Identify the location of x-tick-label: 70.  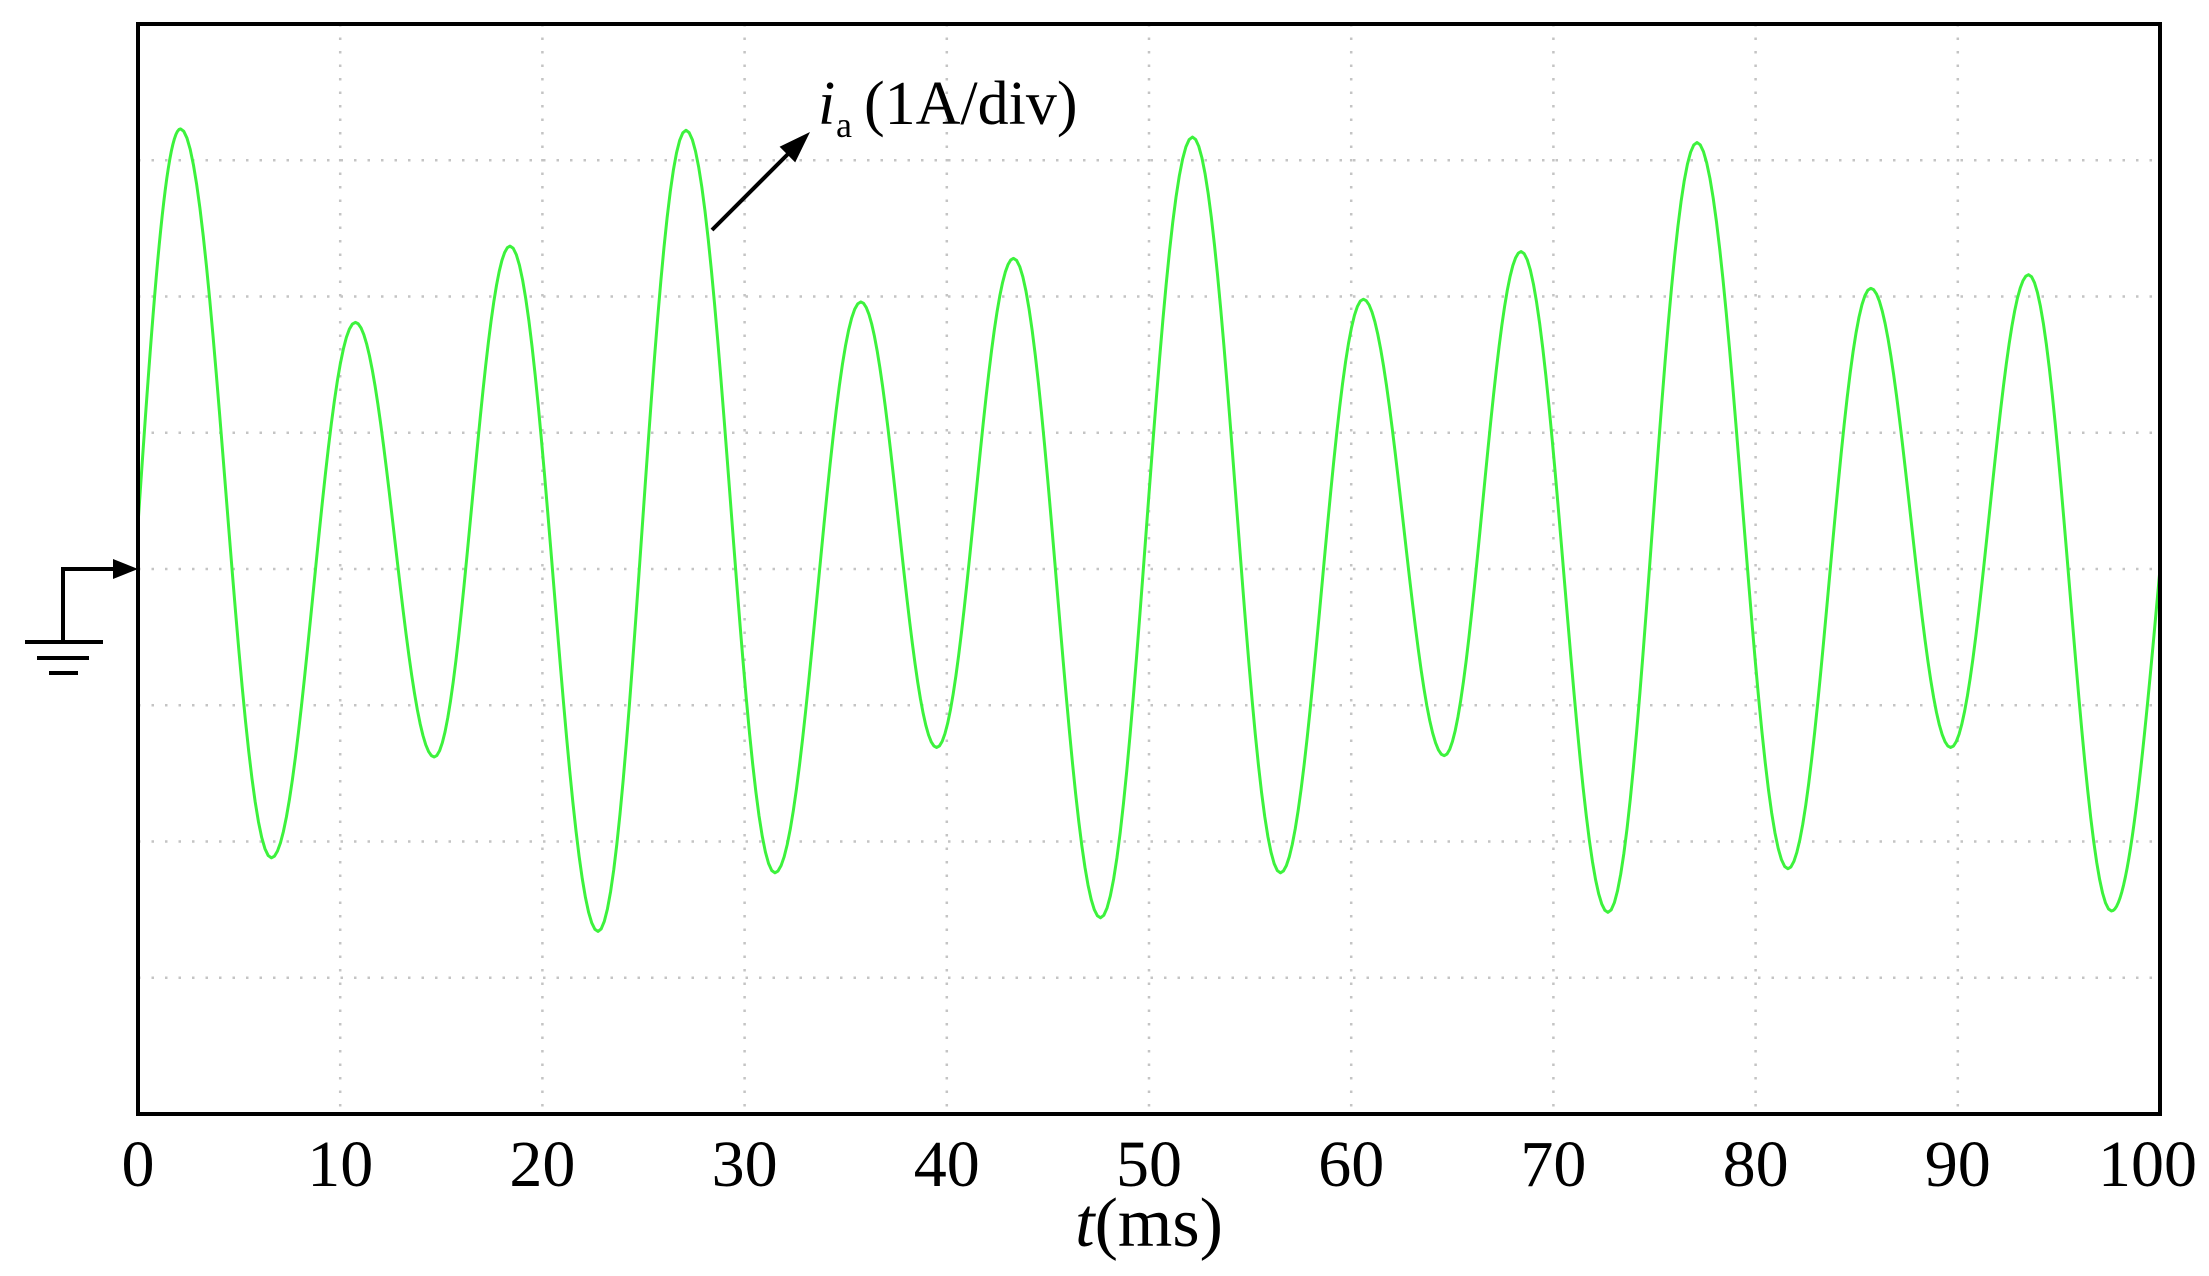
(1553, 1164).